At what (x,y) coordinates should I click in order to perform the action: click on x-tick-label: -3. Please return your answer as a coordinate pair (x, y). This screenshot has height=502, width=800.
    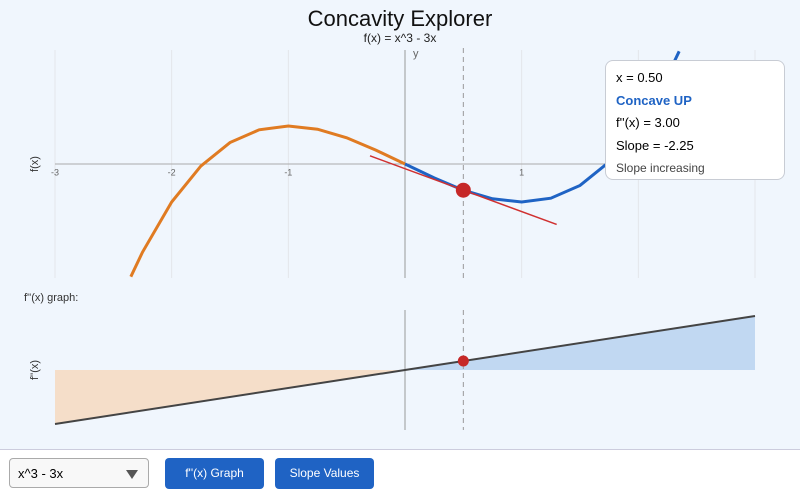
    Looking at the image, I should click on (55, 172).